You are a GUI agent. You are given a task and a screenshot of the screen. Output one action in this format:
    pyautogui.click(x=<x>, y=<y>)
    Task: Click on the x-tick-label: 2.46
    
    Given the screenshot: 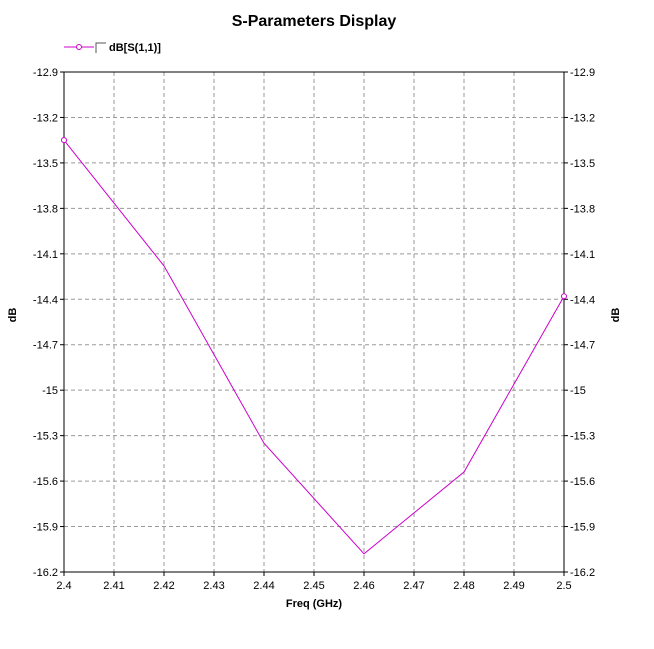 What is the action you would take?
    pyautogui.click(x=363, y=586)
    